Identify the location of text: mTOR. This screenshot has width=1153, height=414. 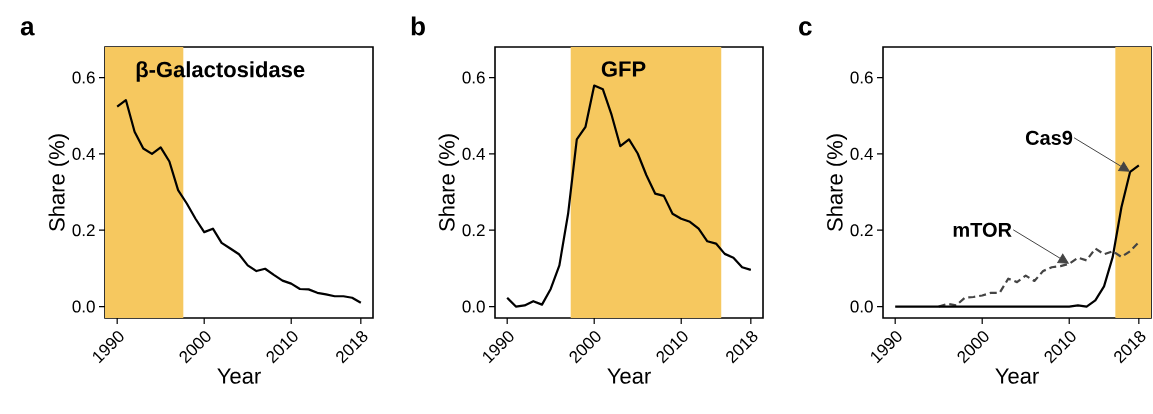
(982, 229).